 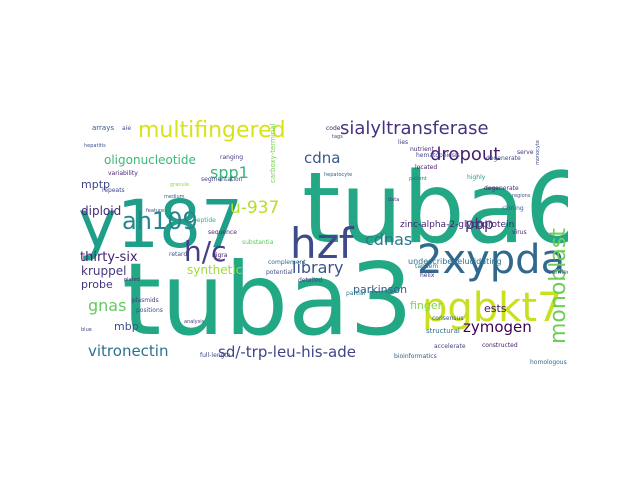 What do you see at coordinates (127, 128) in the screenshot?
I see `cloud-word: aie` at bounding box center [127, 128].